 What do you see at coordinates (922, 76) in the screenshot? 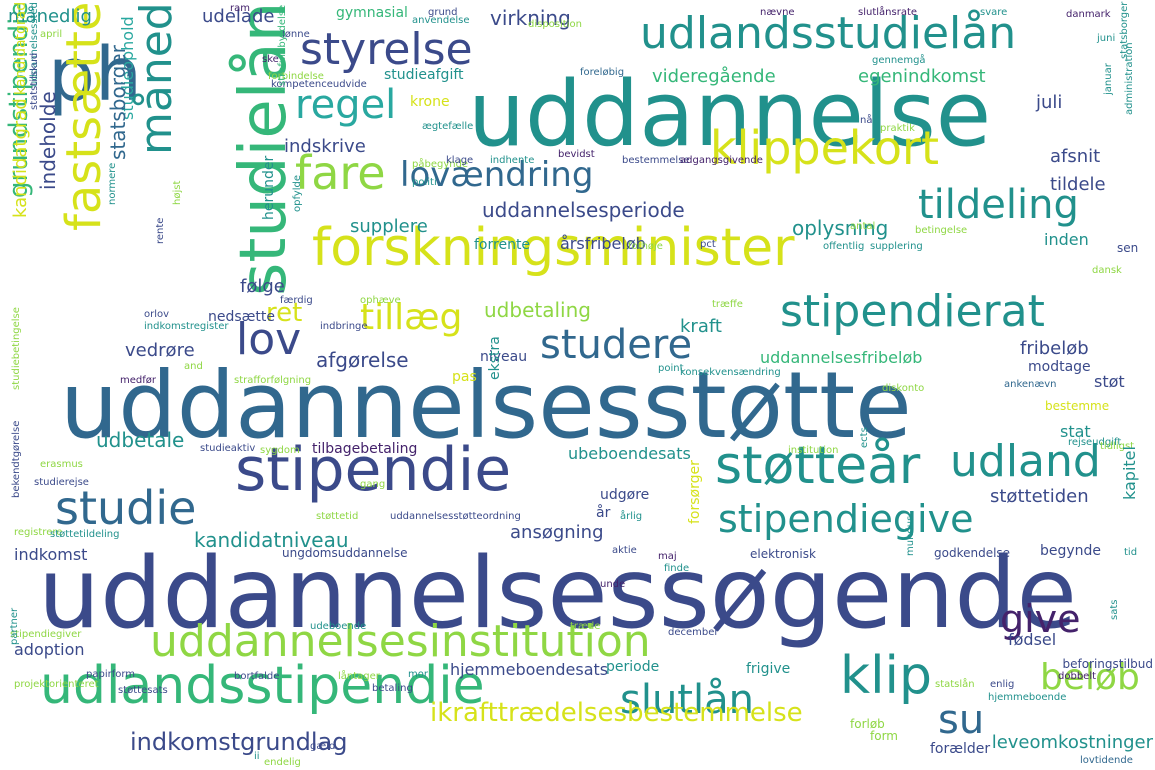
I see `word-egenindkomst: egenindkomst` at bounding box center [922, 76].